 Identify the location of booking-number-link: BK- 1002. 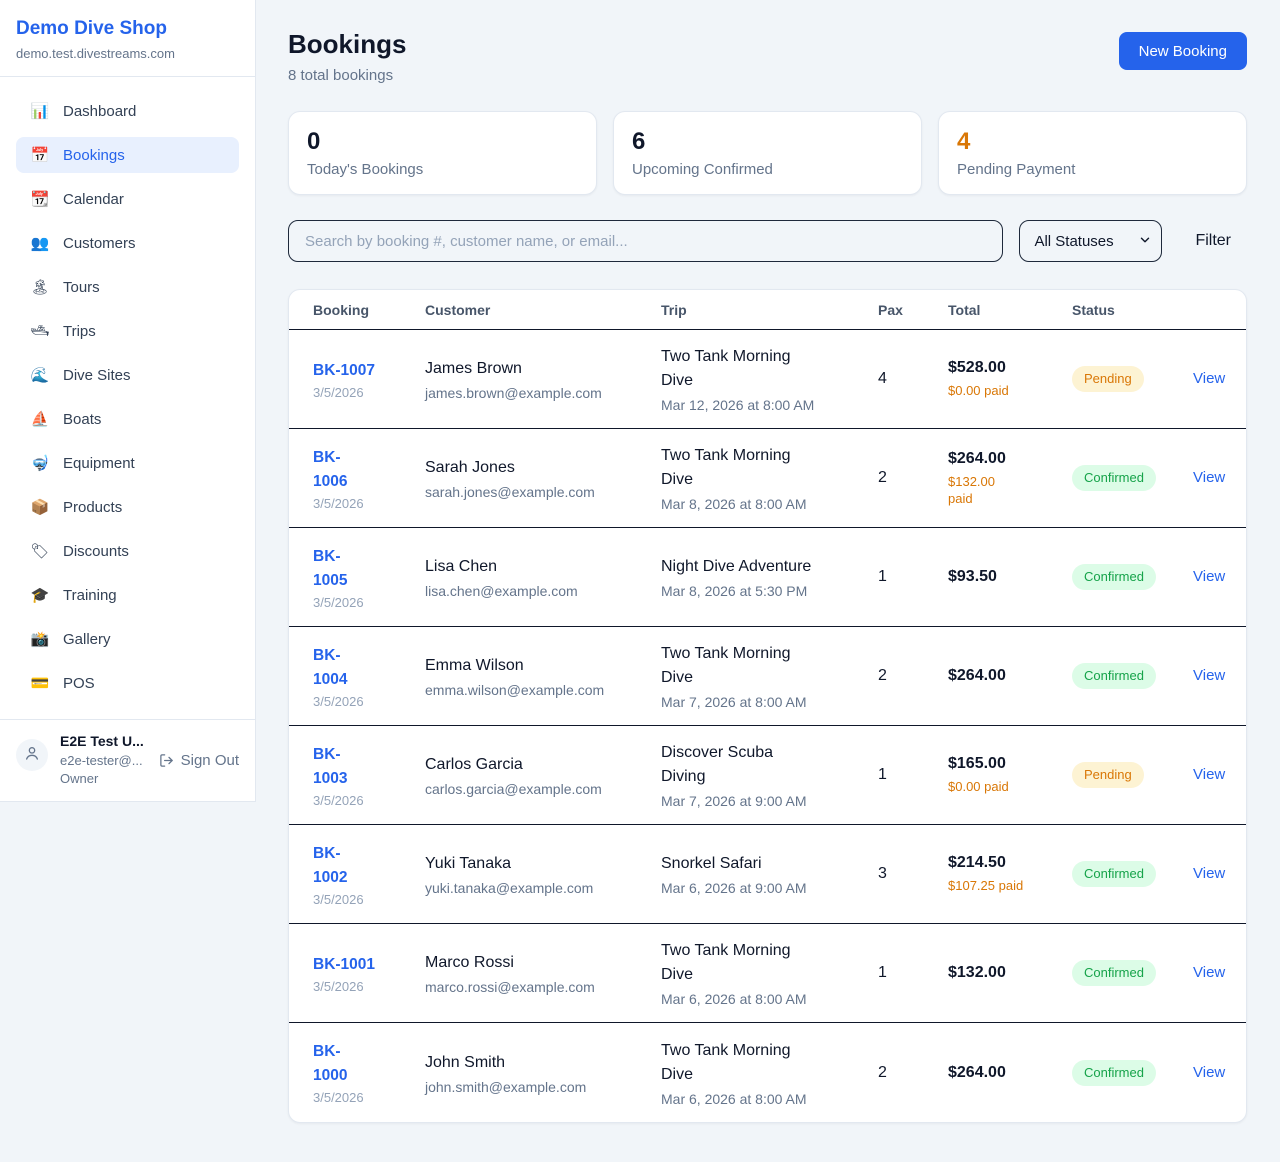
(330, 865).